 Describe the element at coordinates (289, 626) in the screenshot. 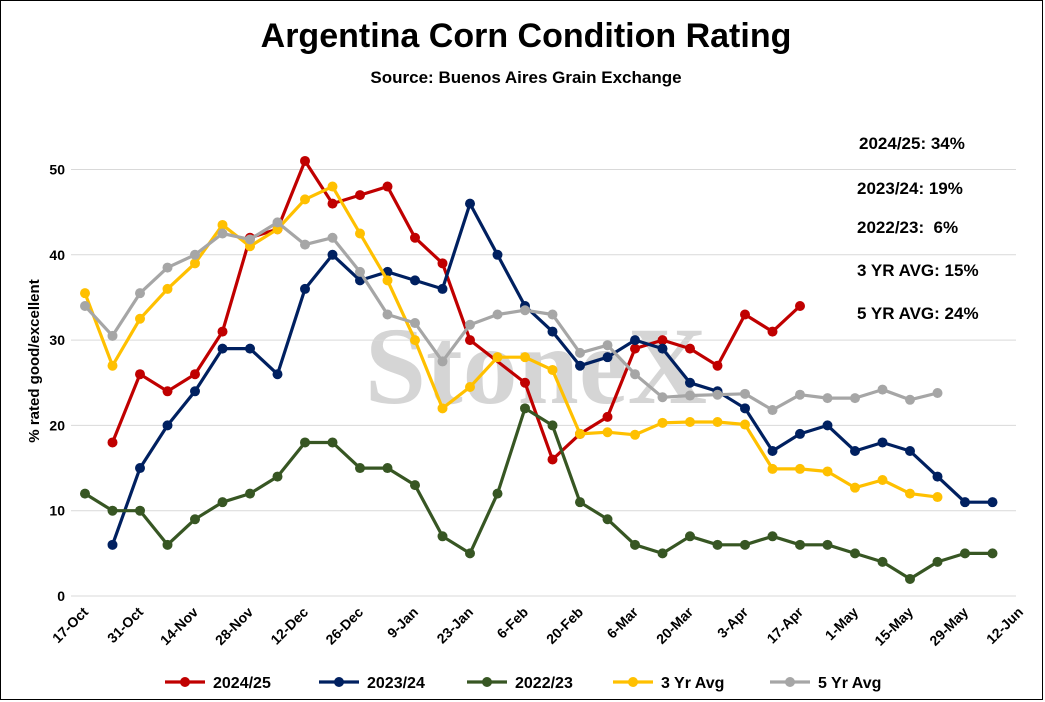

I see `x-tick-label: 12-Dec` at that location.